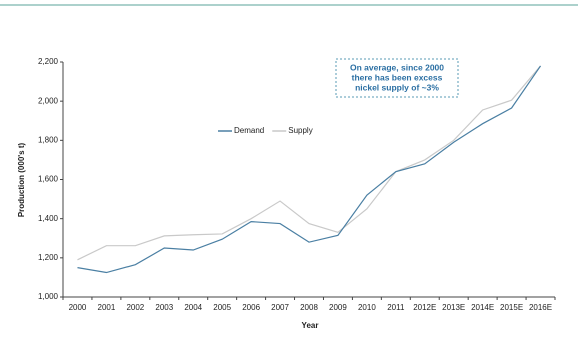 The image size is (578, 337). I want to click on x-tick-label: 2005, so click(222, 307).